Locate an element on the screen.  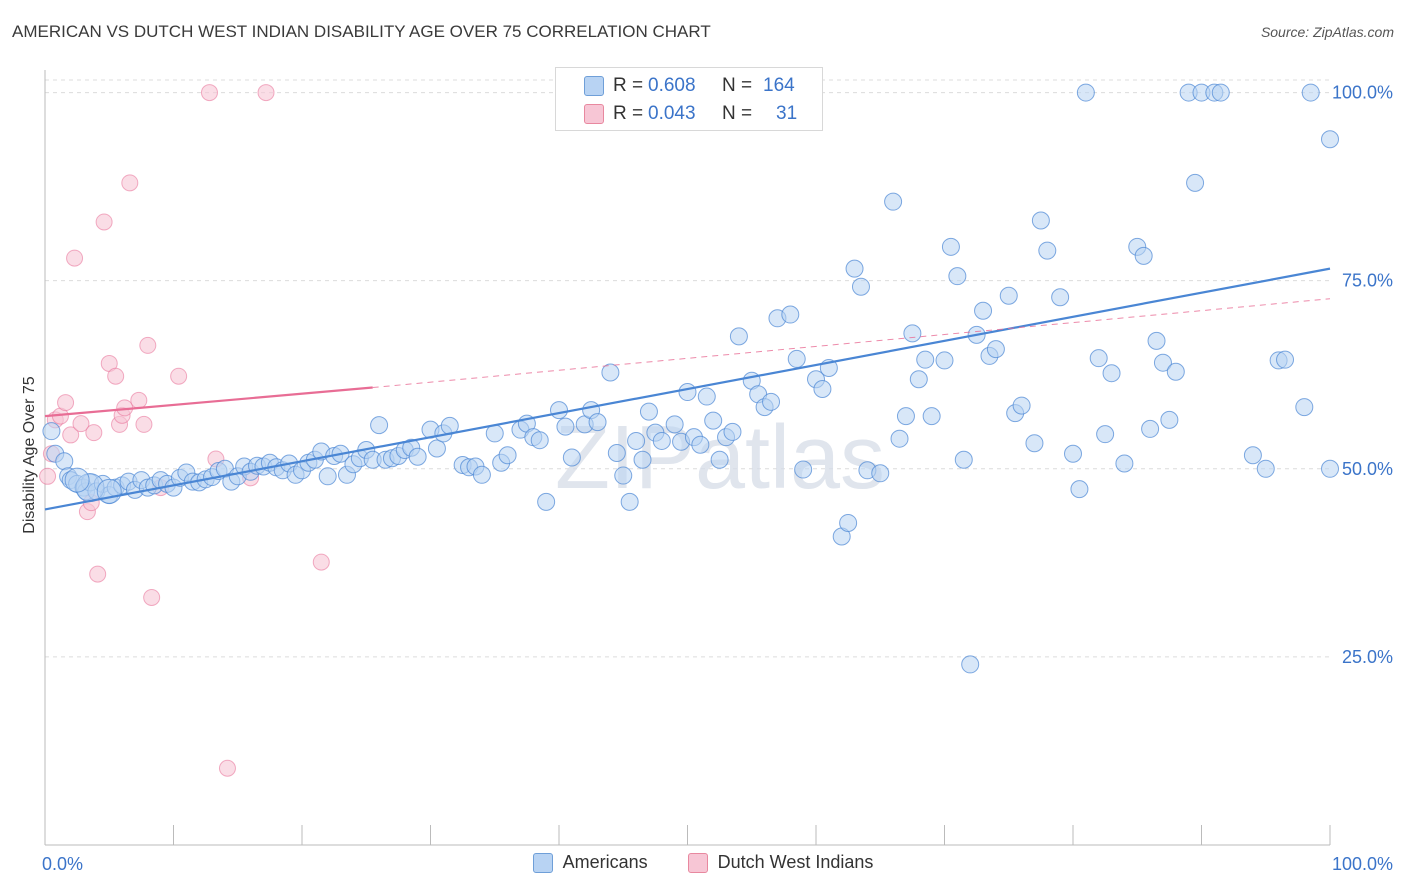
legend-item-dutch-west-indians: Dutch West Indians is located at coordinates (780, 862).